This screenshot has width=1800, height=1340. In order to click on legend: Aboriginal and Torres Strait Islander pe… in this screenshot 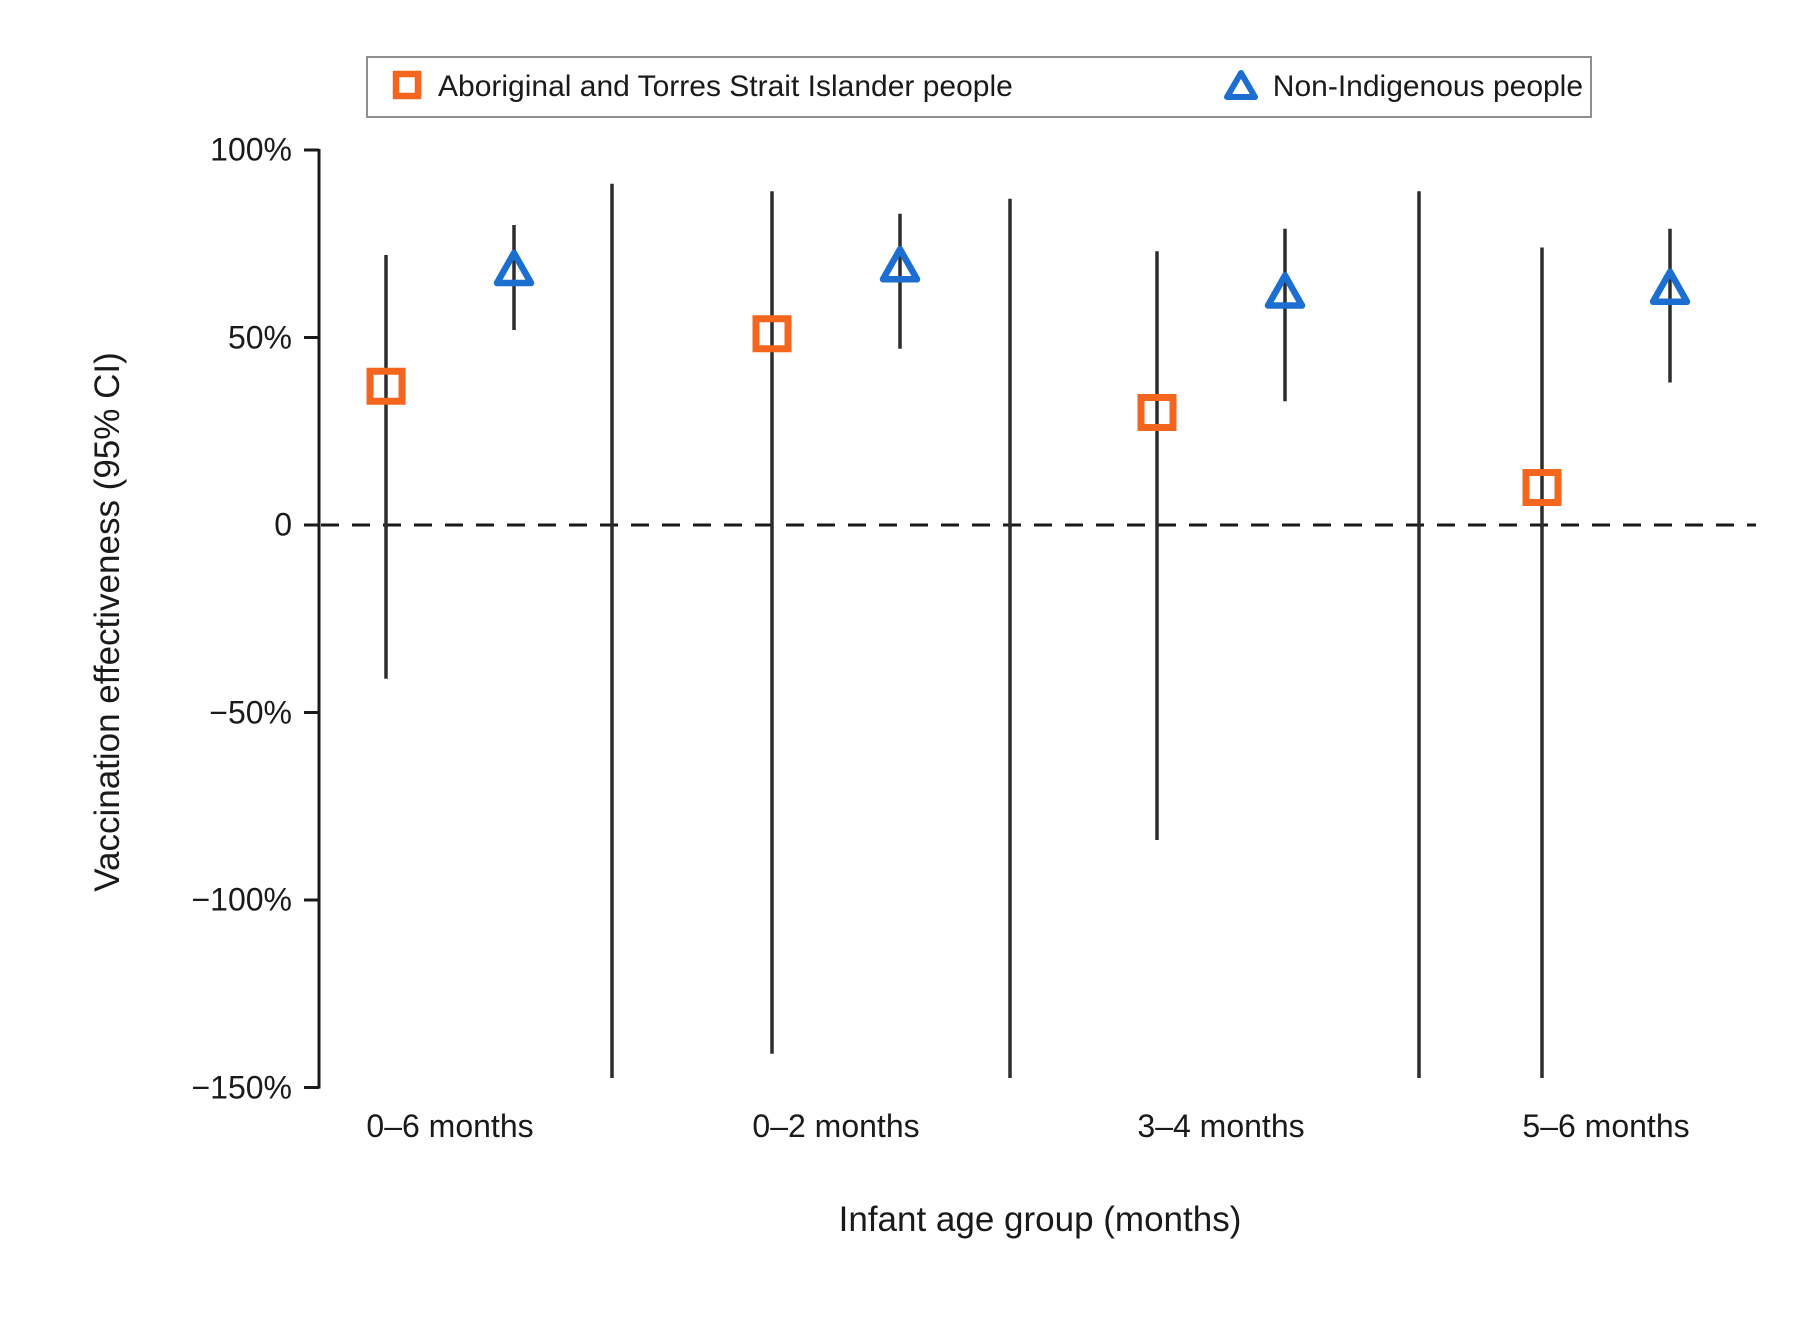, I will do `click(979, 87)`.